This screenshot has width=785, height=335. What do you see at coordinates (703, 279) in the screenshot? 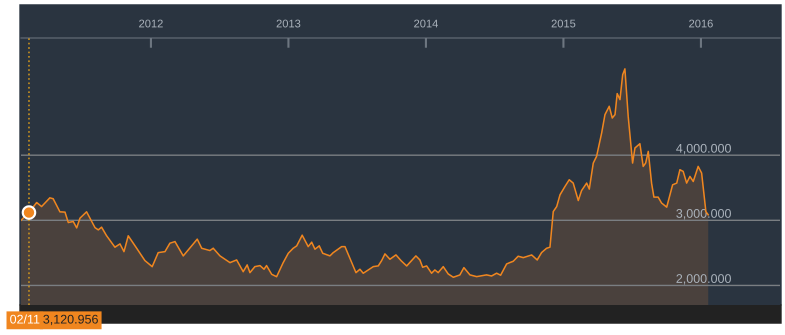
I see `y-tick-label: 2,000.000` at bounding box center [703, 279].